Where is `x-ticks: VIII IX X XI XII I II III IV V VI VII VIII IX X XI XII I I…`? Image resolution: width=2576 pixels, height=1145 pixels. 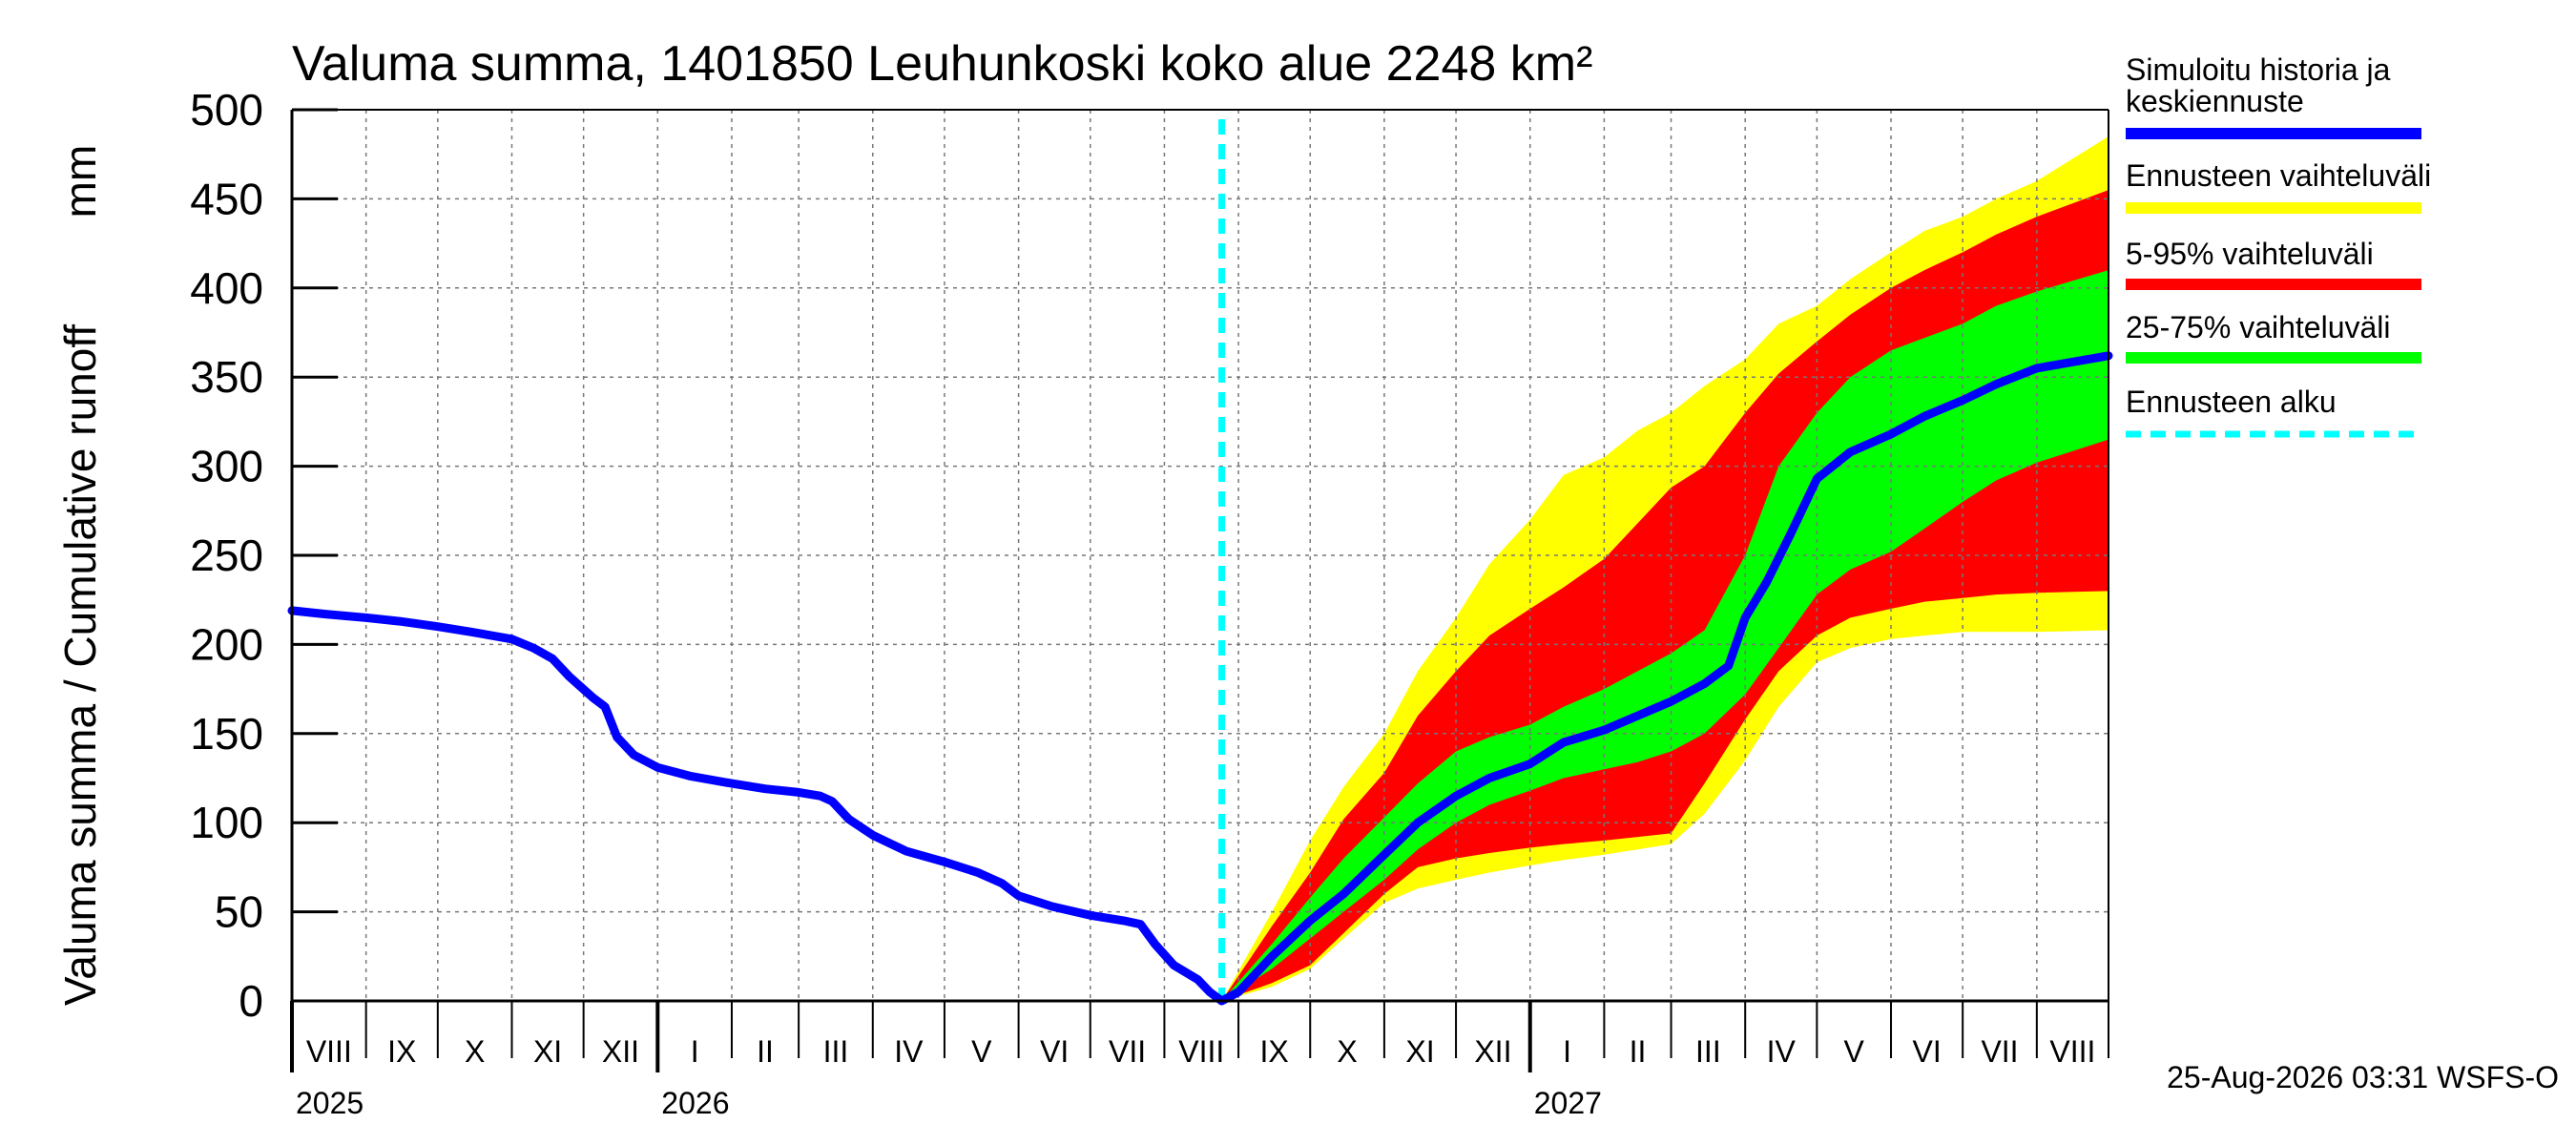 x-ticks: VIII IX X XI XII I II III IV V VI VII VIII IX X XI XII I I… is located at coordinates (1199, 1060).